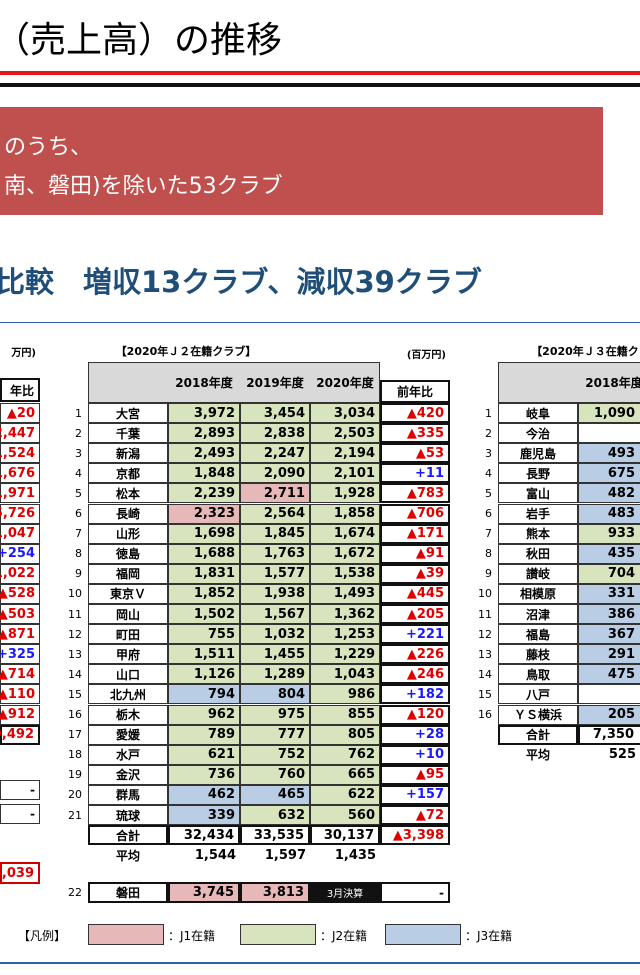  Describe the element at coordinates (609, 714) in the screenshot. I see `value-cell: 205` at that location.